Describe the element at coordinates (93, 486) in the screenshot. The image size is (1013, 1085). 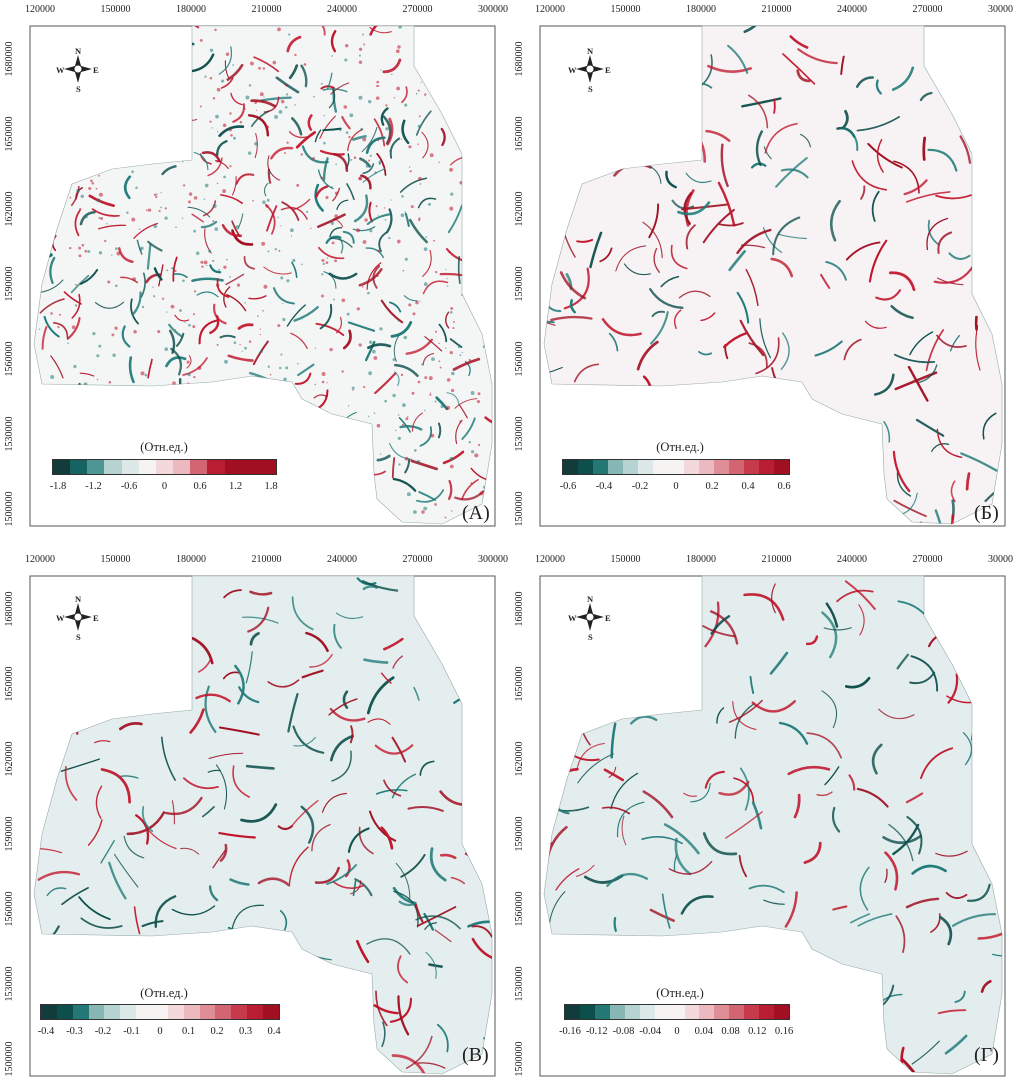
I see `colorbar-tick-label: -1.2` at that location.